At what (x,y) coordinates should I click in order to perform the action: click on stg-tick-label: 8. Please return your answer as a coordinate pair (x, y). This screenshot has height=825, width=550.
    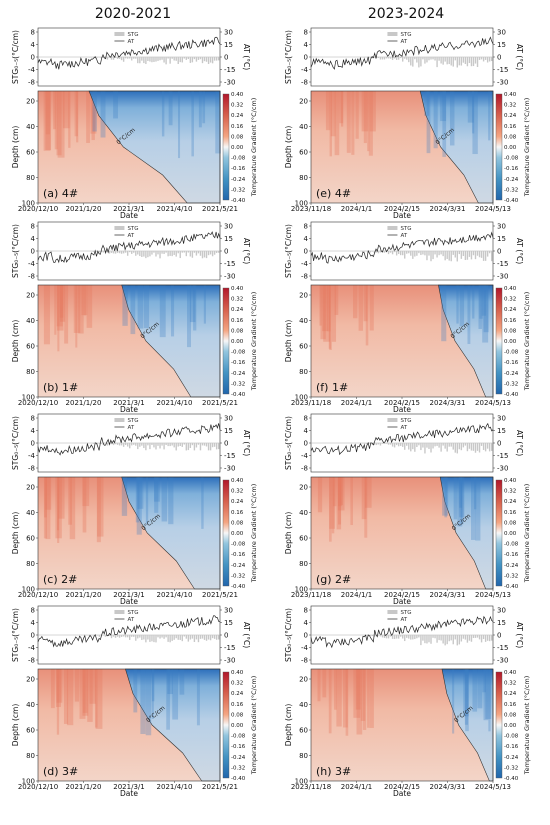
    Looking at the image, I should click on (33, 226).